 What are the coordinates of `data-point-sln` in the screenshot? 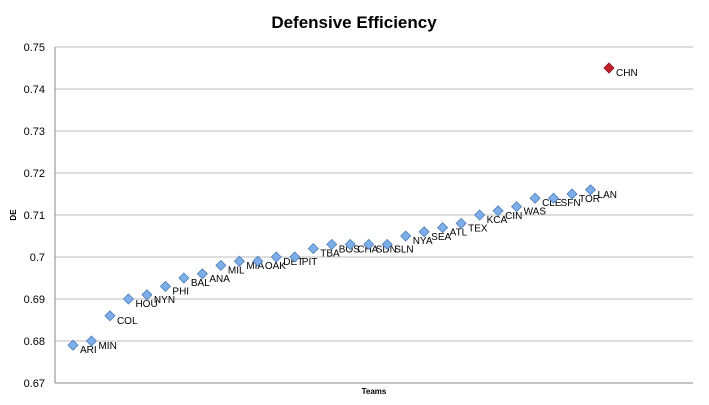 It's located at (387, 244).